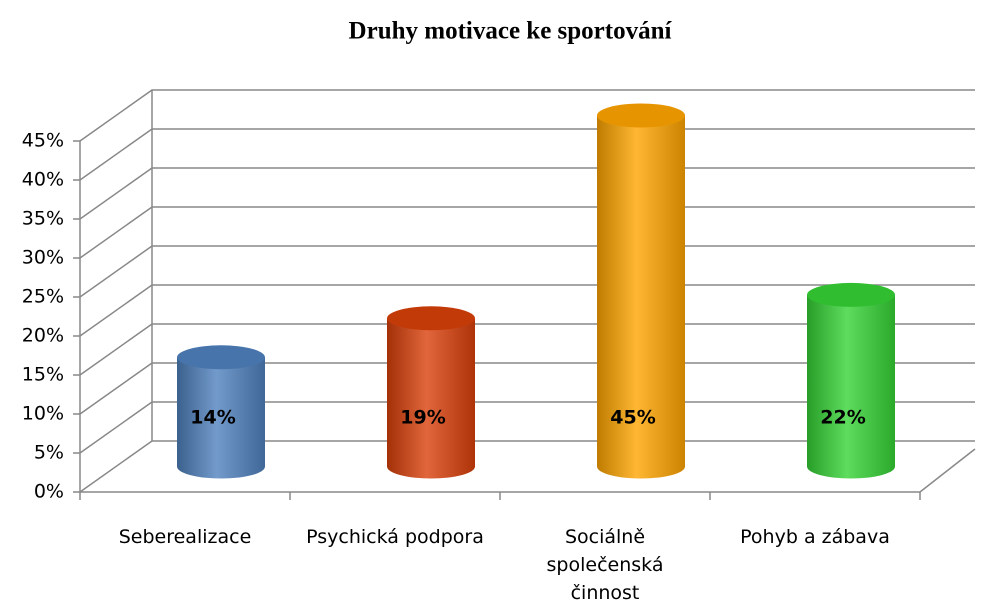 The image size is (985, 610). Describe the element at coordinates (43, 258) in the screenshot. I see `y-tick-label: 30%` at that location.